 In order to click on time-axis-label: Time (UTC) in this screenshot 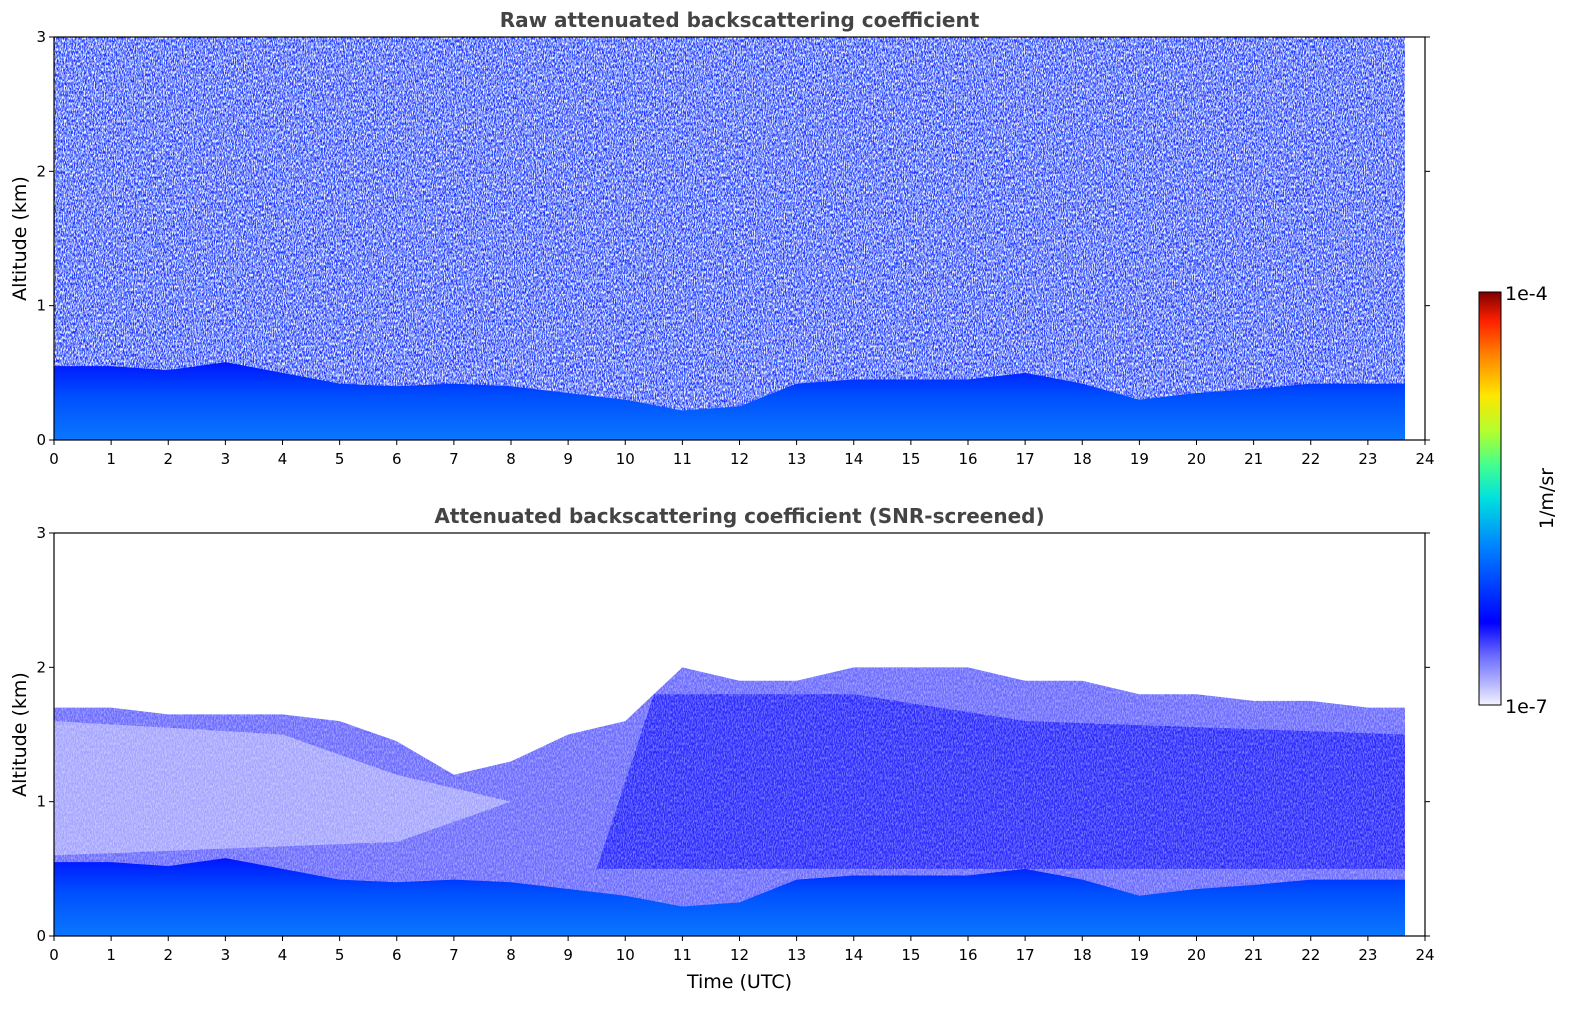, I will do `click(739, 982)`.